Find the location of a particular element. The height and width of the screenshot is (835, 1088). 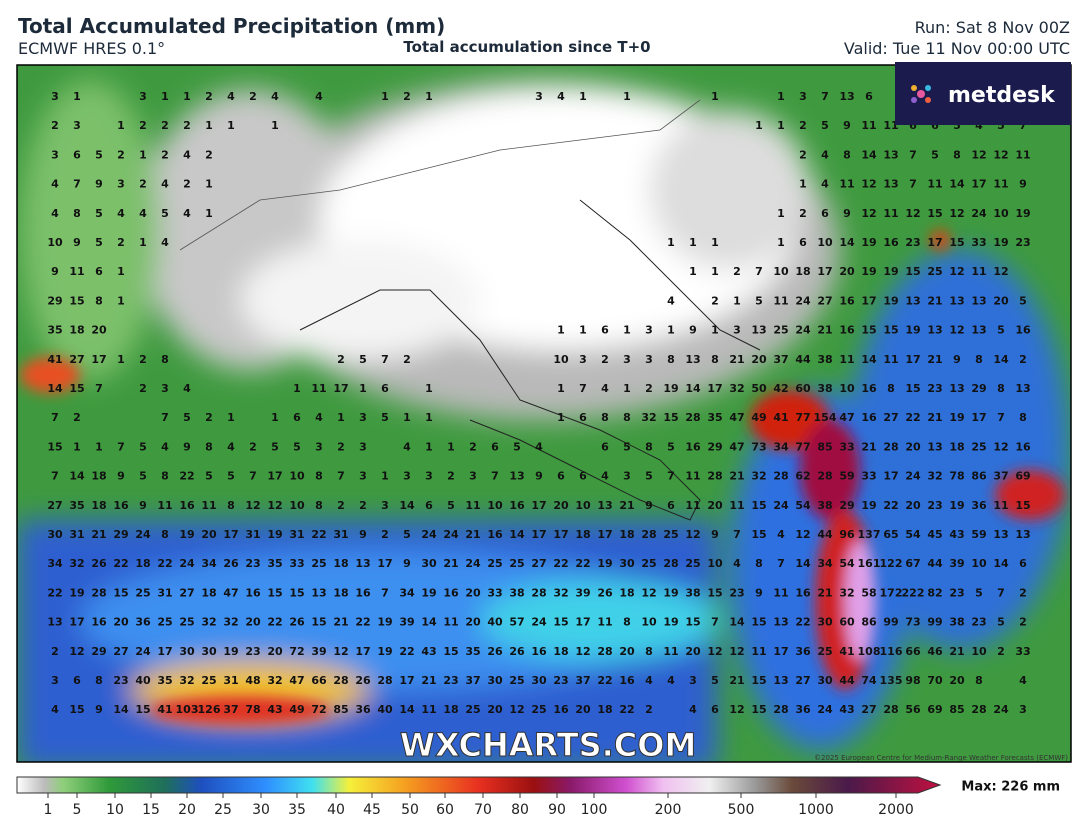

grid-value: 40 is located at coordinates (385, 709).